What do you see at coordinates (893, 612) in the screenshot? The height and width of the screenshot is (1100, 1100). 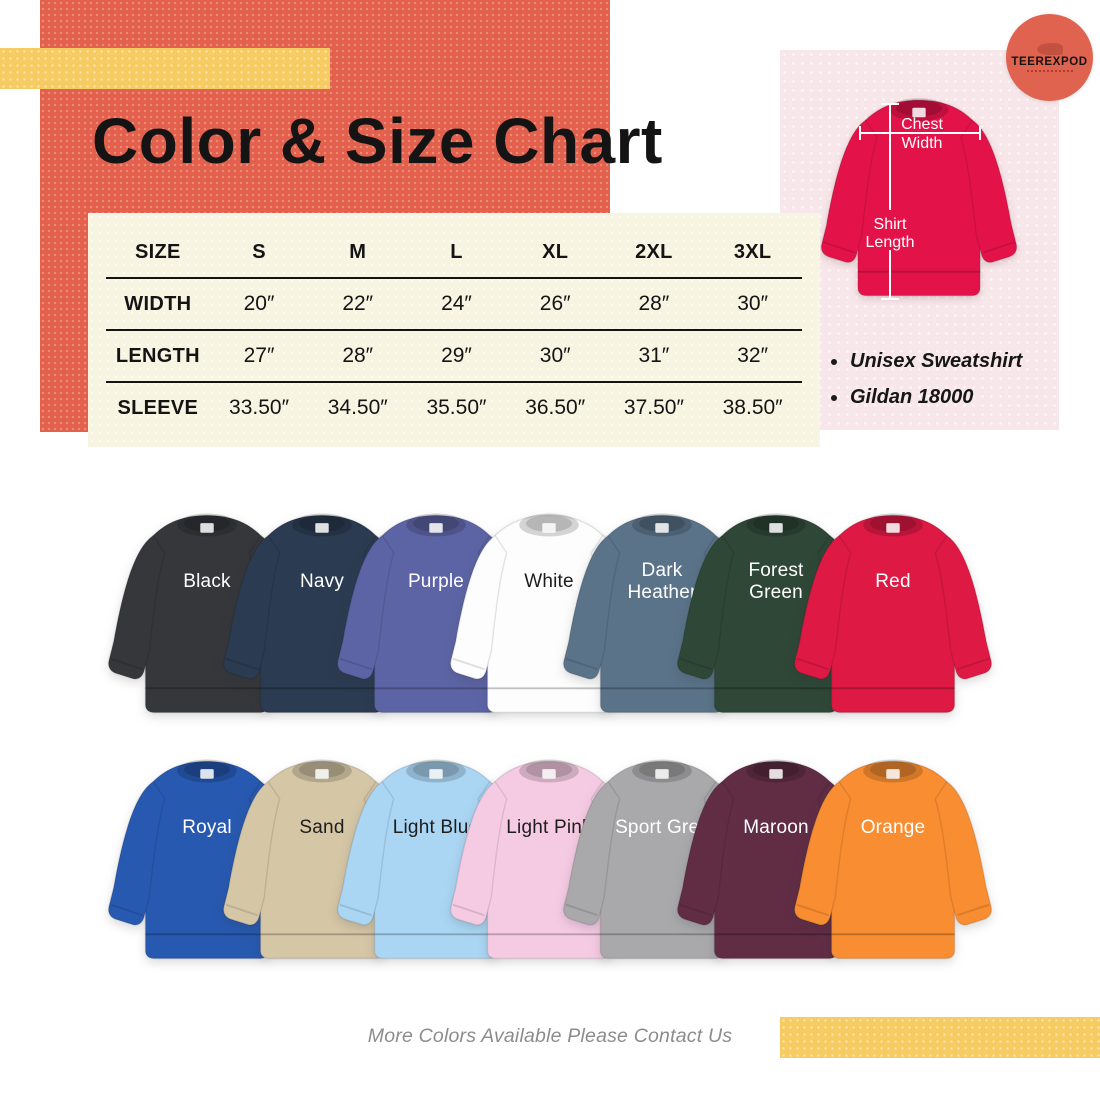 I see `color-swatch-red: Red` at bounding box center [893, 612].